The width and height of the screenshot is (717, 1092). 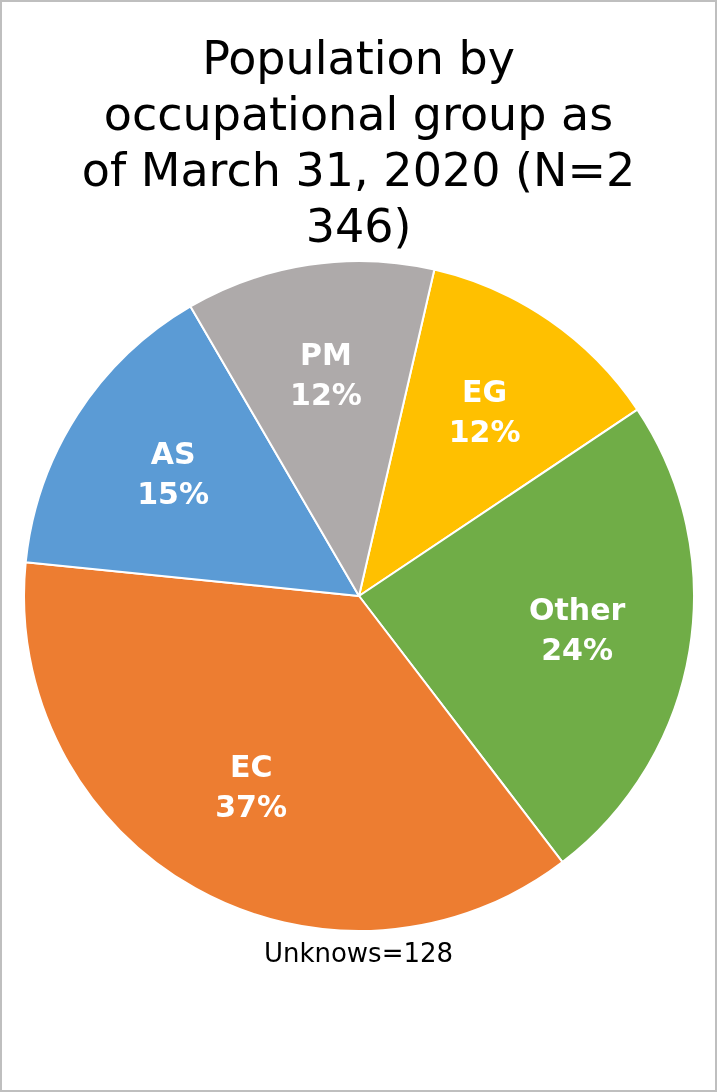 I want to click on data-label: 24%, so click(x=576, y=649).